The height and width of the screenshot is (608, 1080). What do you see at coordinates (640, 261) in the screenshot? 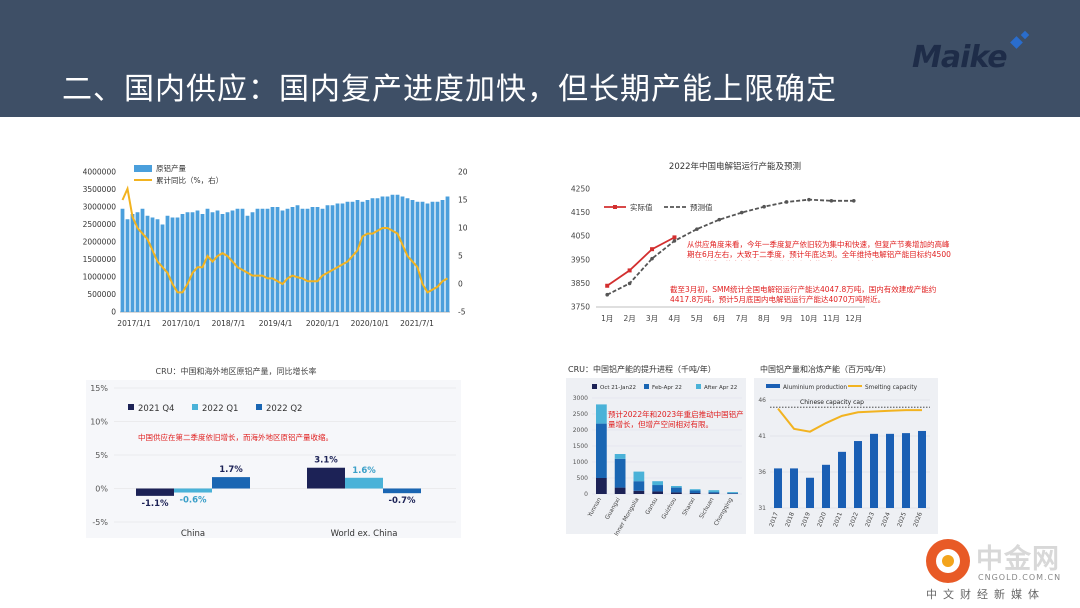
I see `series-line` at bounding box center [640, 261].